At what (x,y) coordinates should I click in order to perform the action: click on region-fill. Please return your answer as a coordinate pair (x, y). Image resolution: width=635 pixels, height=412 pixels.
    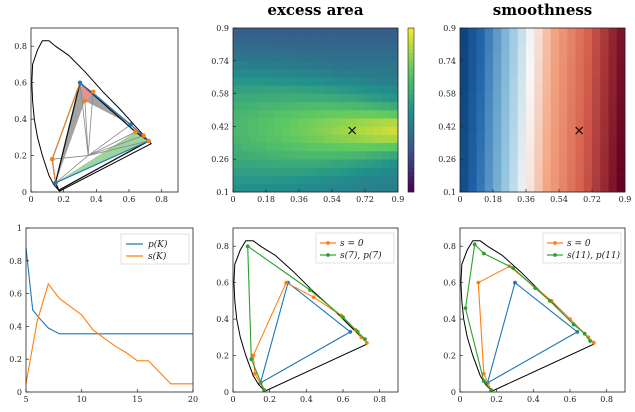
    Looking at the image, I should click on (107, 108).